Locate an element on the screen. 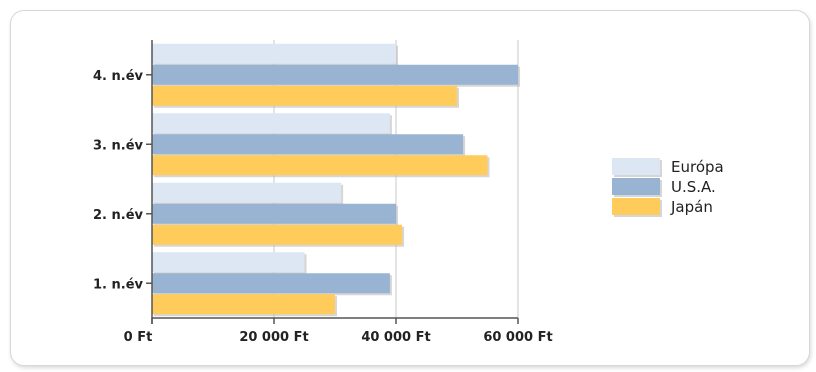 The image size is (816, 372). y-tick-label: 4. n.év is located at coordinates (118, 76).